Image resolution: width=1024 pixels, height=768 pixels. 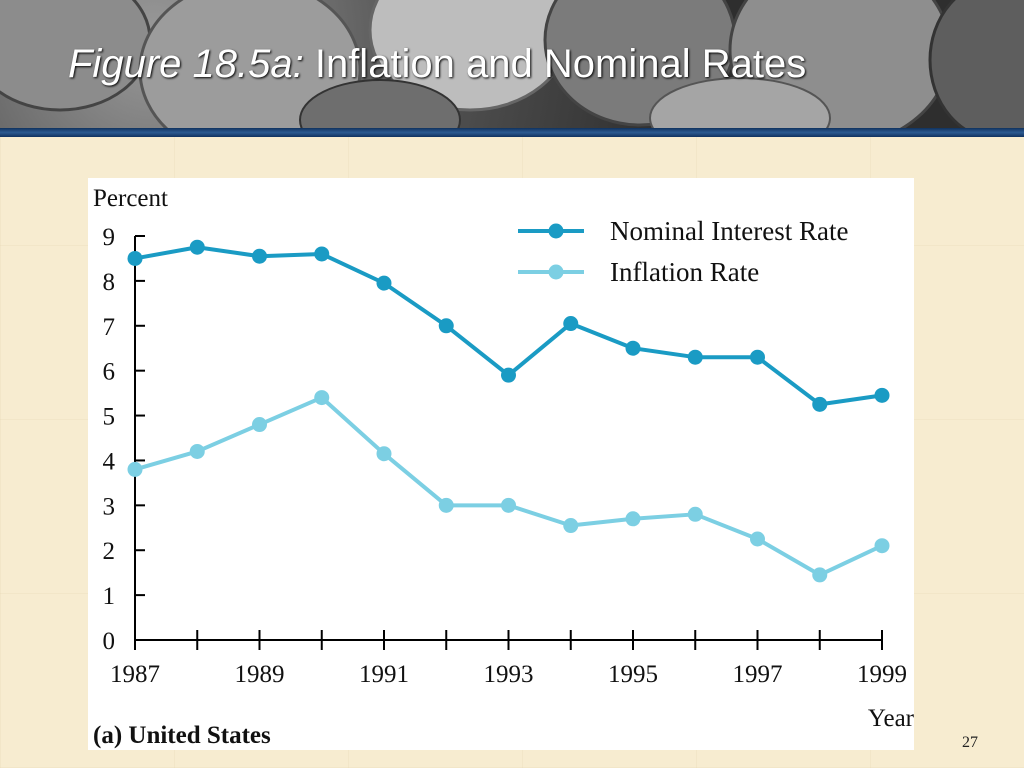 What do you see at coordinates (560, 64) in the screenshot?
I see `slide-title-text: Inflation and Nominal Rates` at bounding box center [560, 64].